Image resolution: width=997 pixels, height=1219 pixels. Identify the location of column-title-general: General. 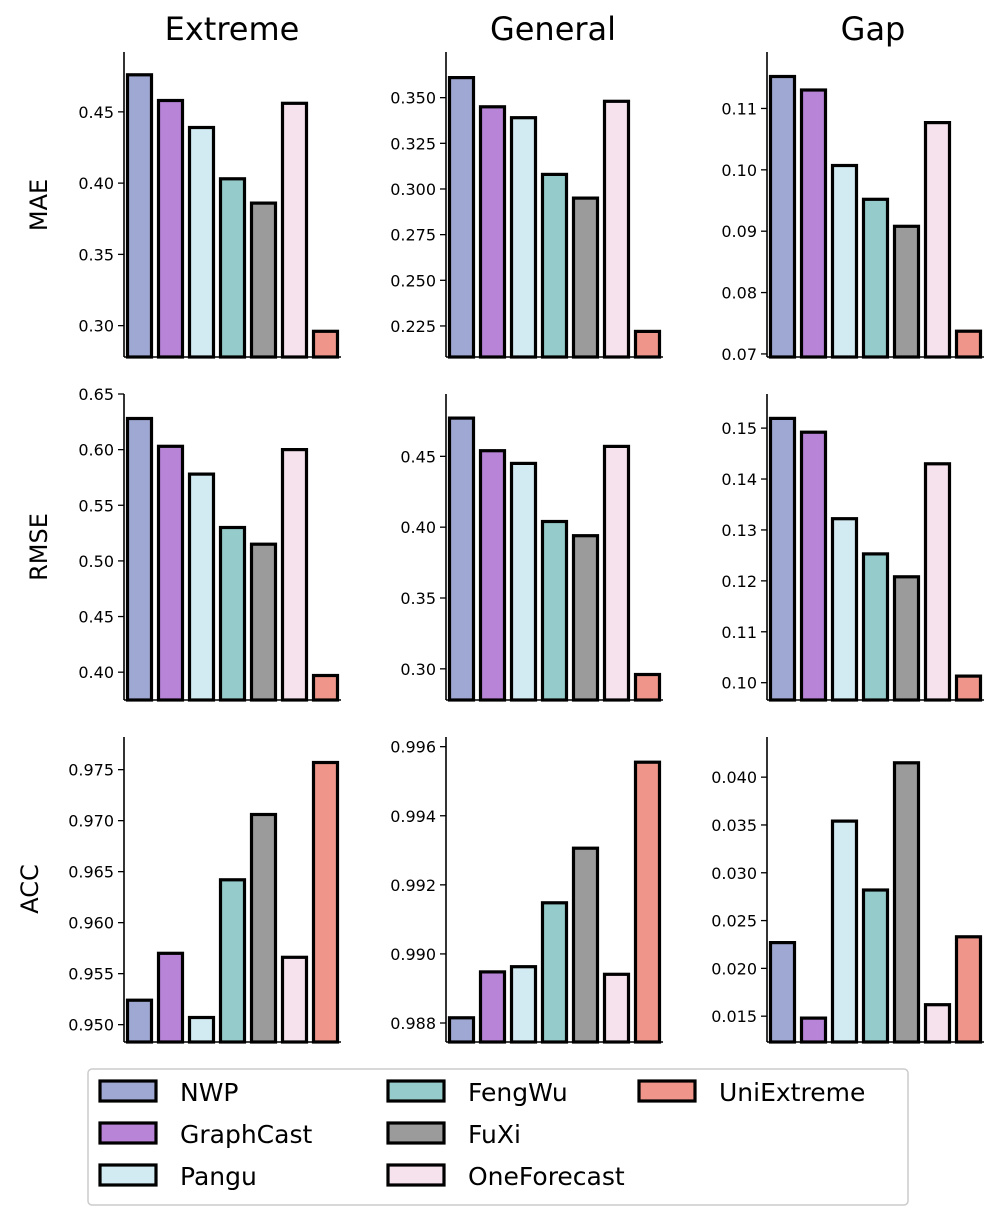
(553, 29).